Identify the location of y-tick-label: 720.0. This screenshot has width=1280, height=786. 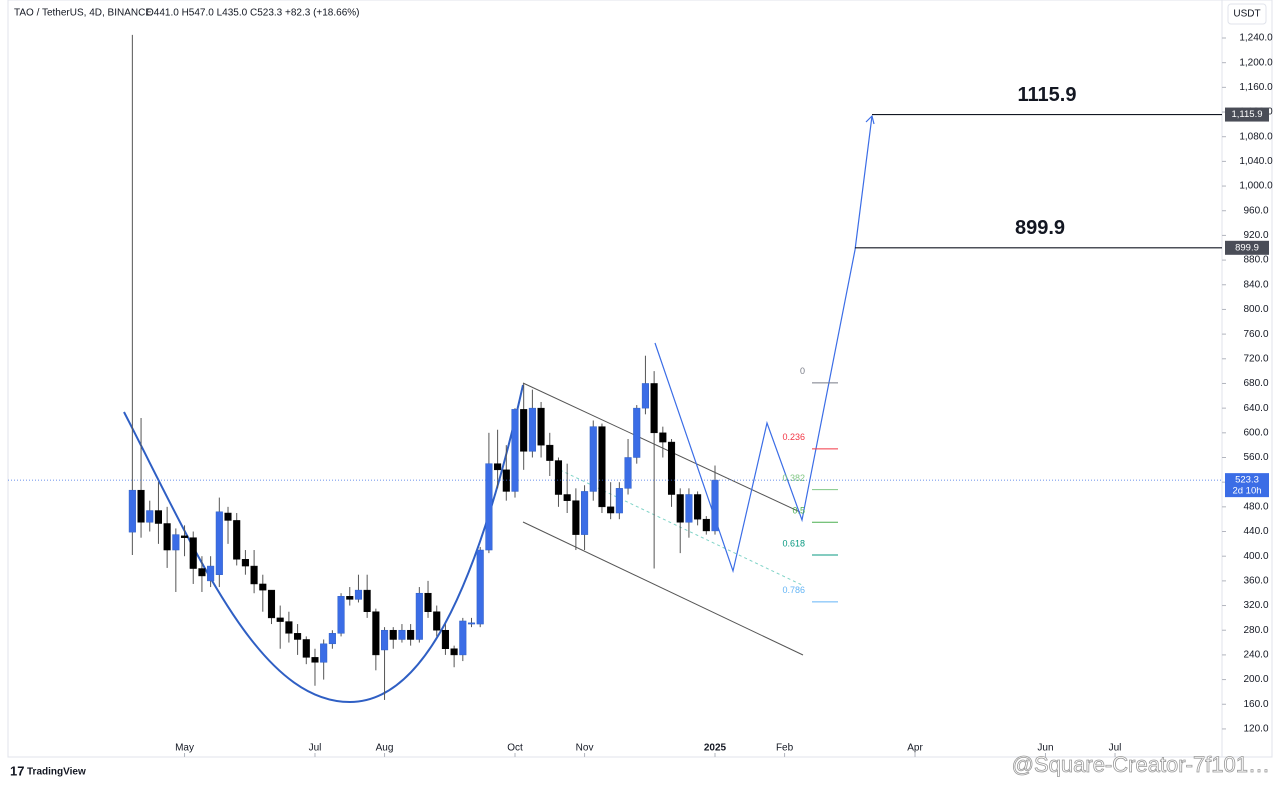
(1255, 358).